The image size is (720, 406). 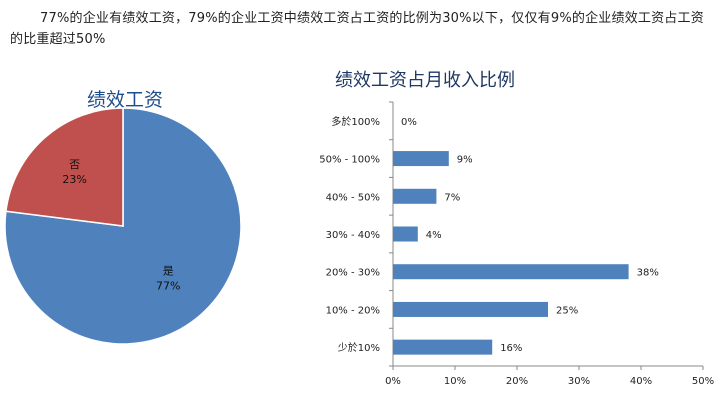 What do you see at coordinates (434, 235) in the screenshot?
I see `bar-value-label: 4%` at bounding box center [434, 235].